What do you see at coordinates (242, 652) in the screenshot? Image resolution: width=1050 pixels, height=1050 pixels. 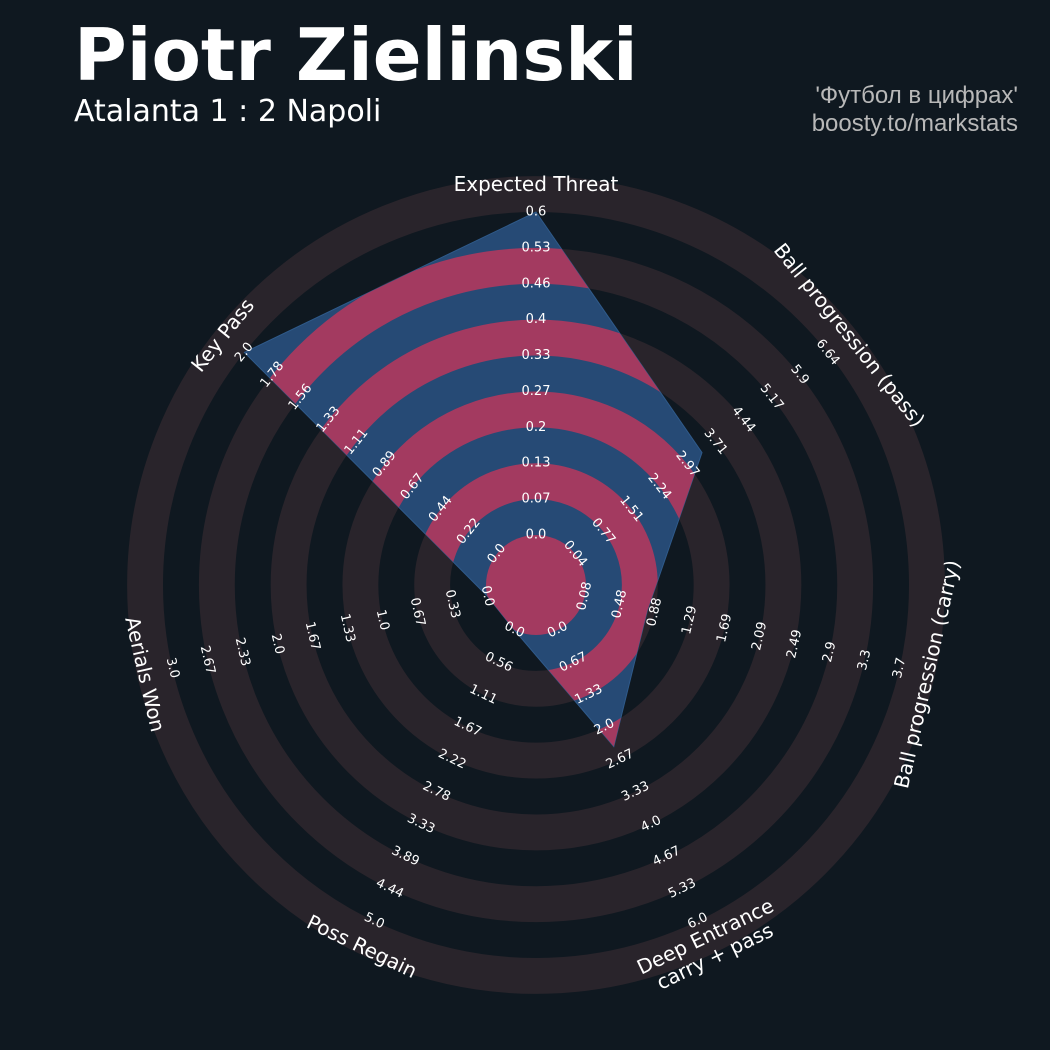 I see `tick-label: 2.33` at bounding box center [242, 652].